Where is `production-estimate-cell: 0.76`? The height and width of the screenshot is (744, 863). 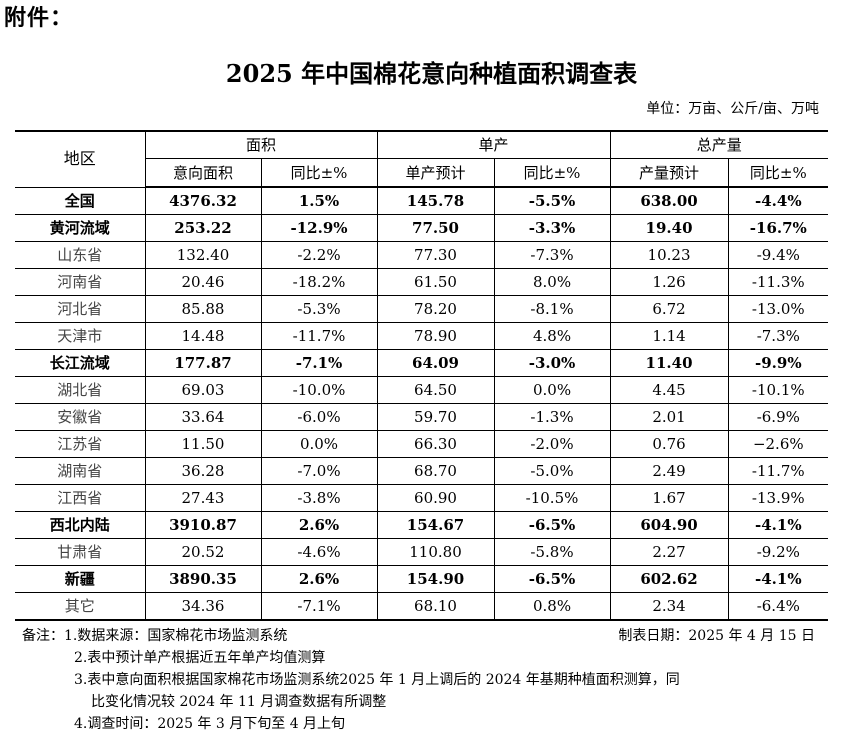 production-estimate-cell: 0.76 is located at coordinates (669, 444).